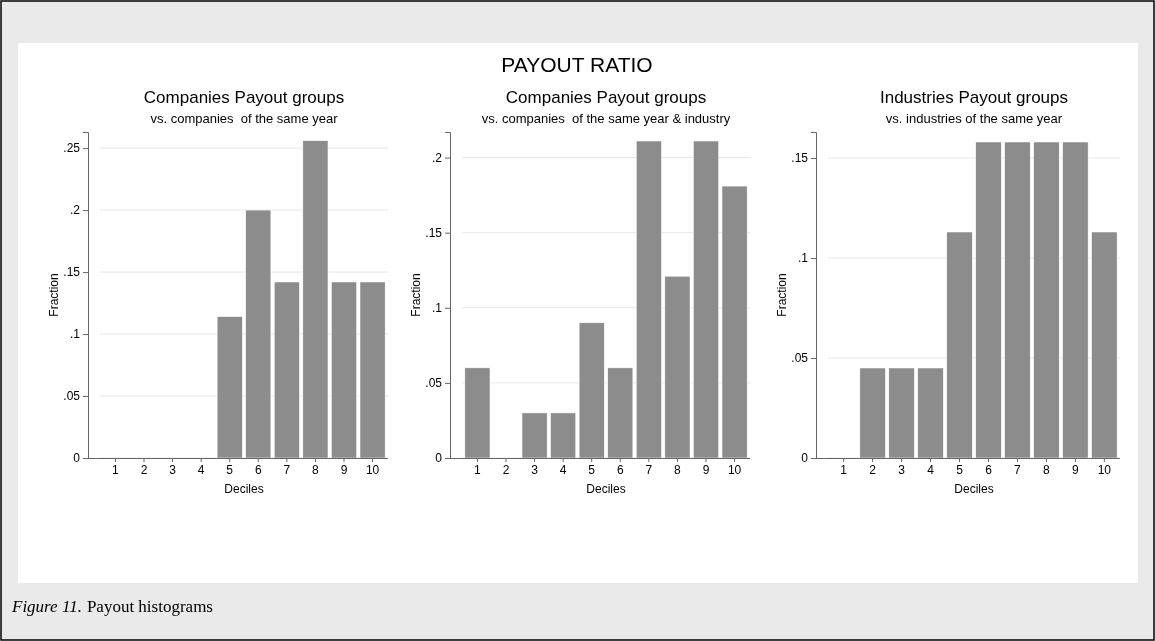 The image size is (1155, 641). Describe the element at coordinates (72, 148) in the screenshot. I see `y-tick-label: .25` at that location.